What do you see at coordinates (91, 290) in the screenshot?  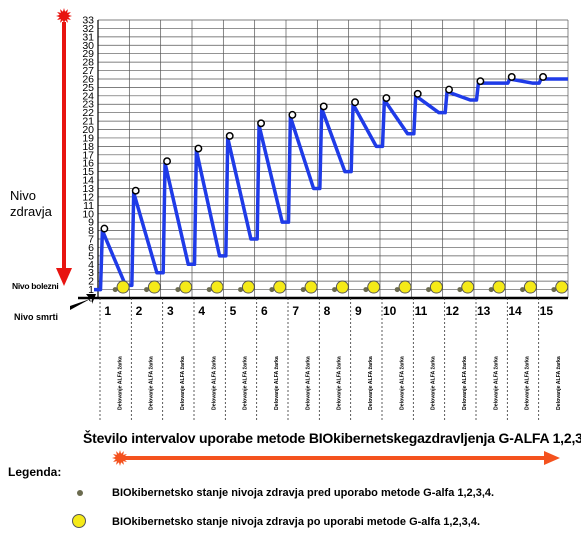 I see `y-tick-label: 1` at bounding box center [91, 290].